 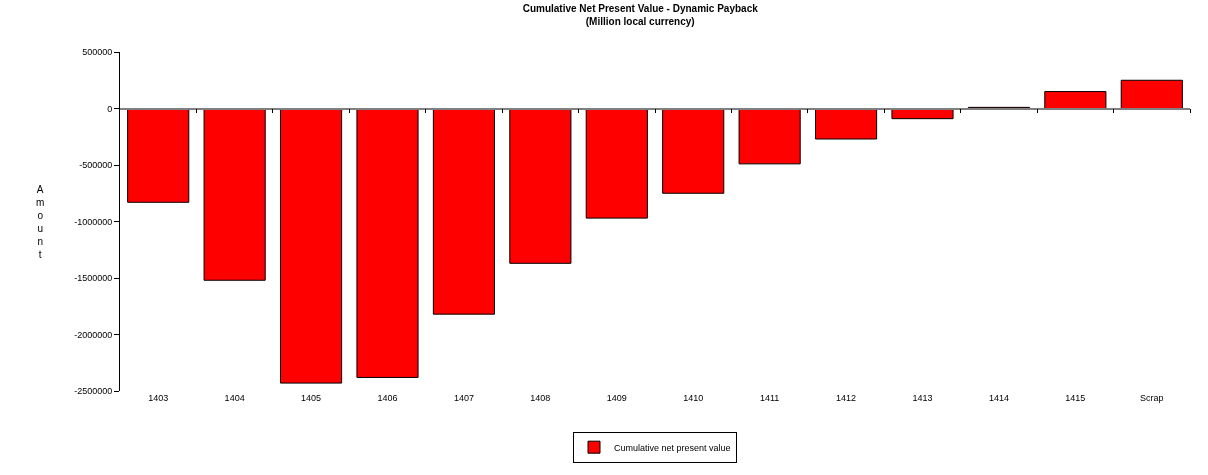 I want to click on y-tick-label: 500000, so click(x=97, y=52).